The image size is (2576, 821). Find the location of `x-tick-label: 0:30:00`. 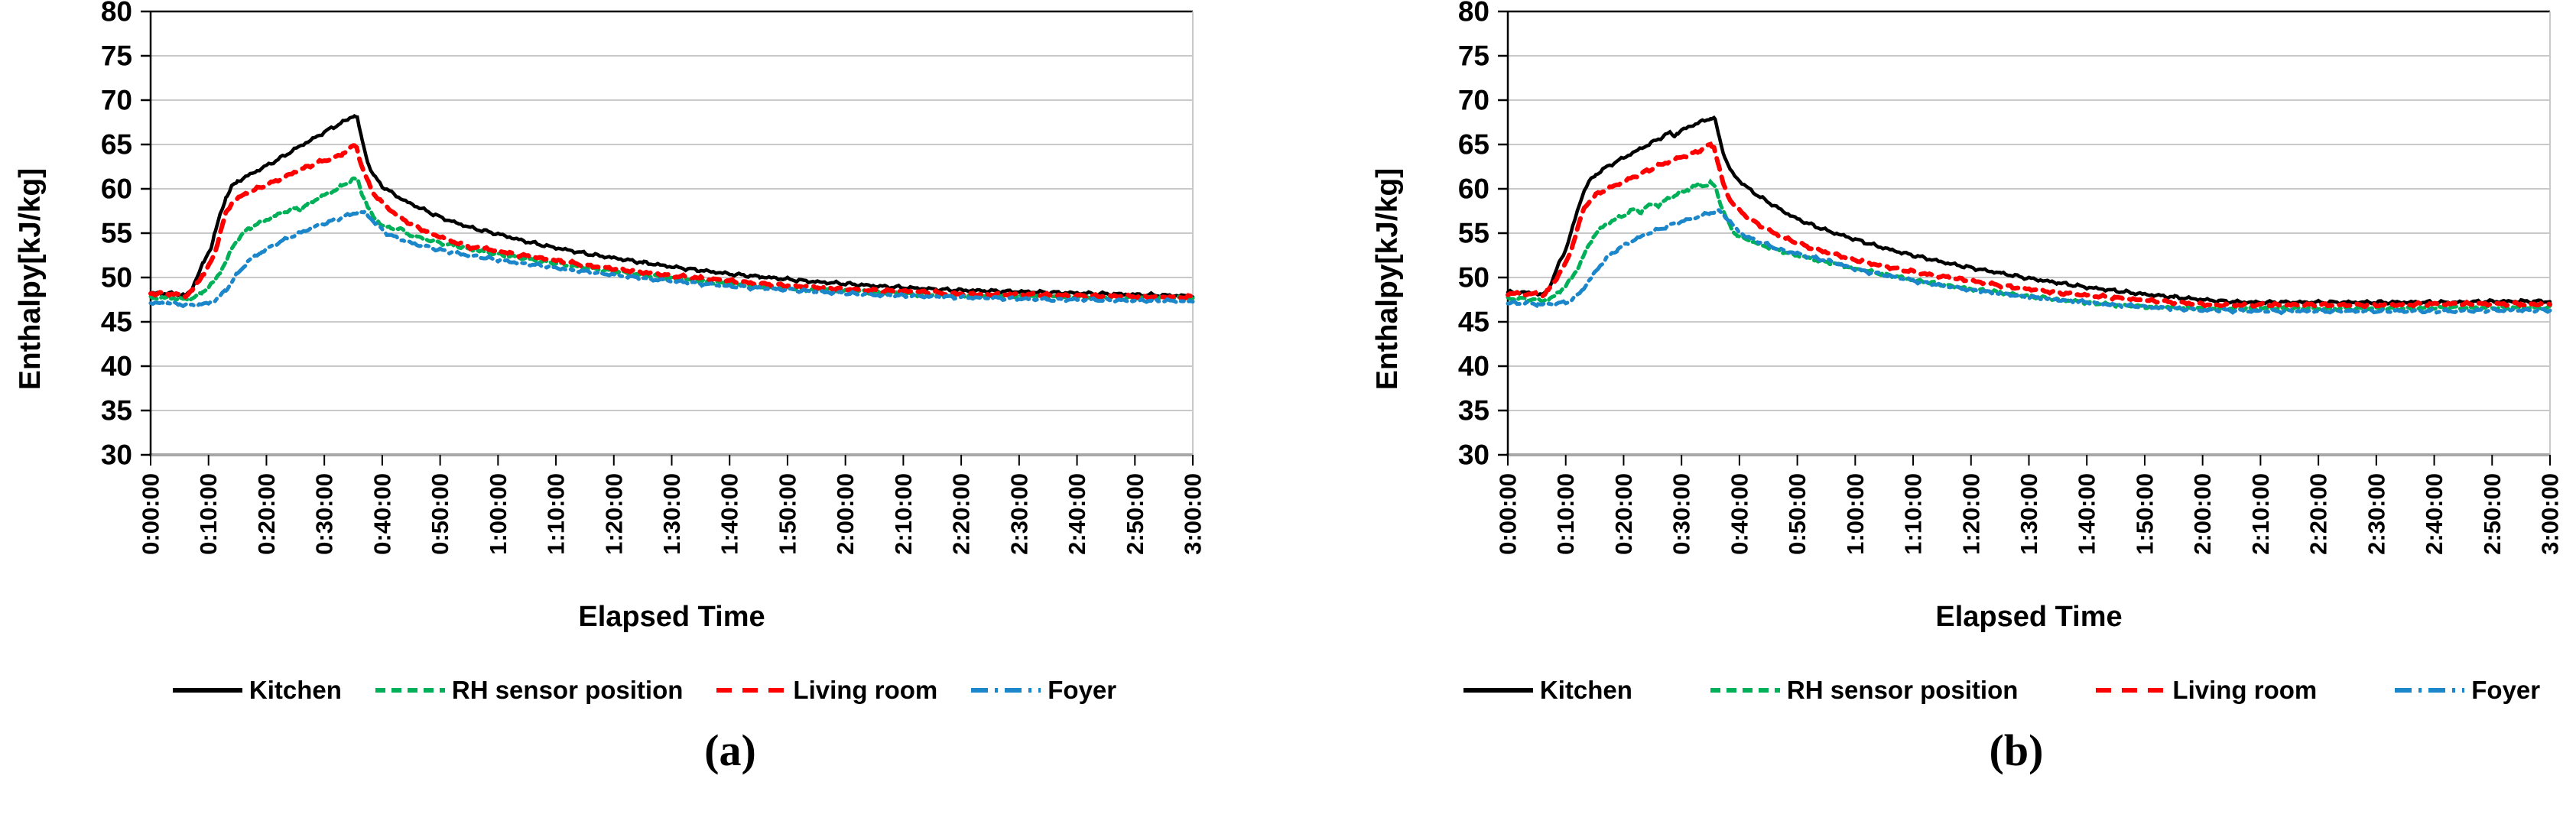

x-tick-label: 0:30:00 is located at coordinates (1682, 514).